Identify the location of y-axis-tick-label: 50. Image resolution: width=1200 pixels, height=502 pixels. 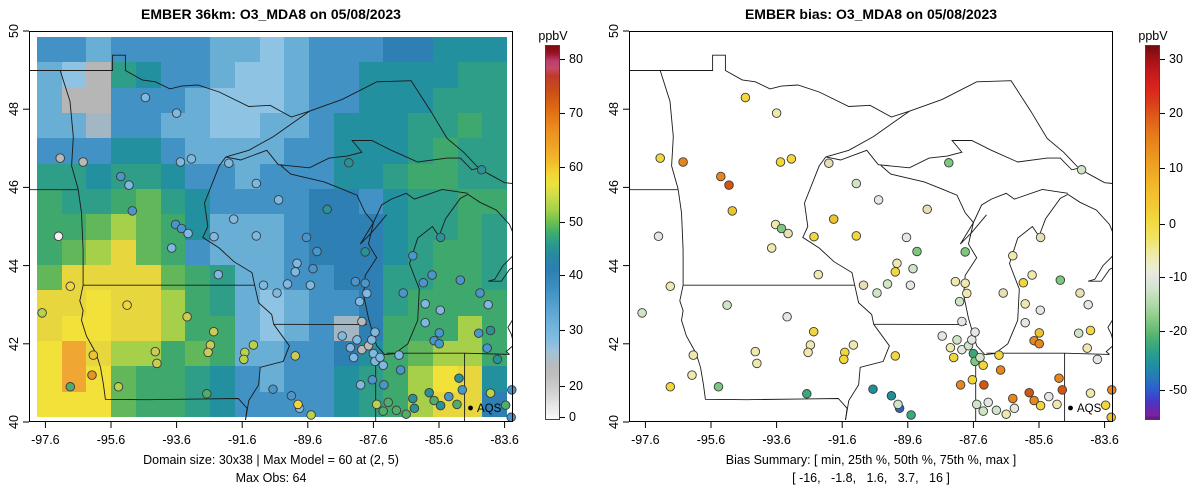
(614, 31).